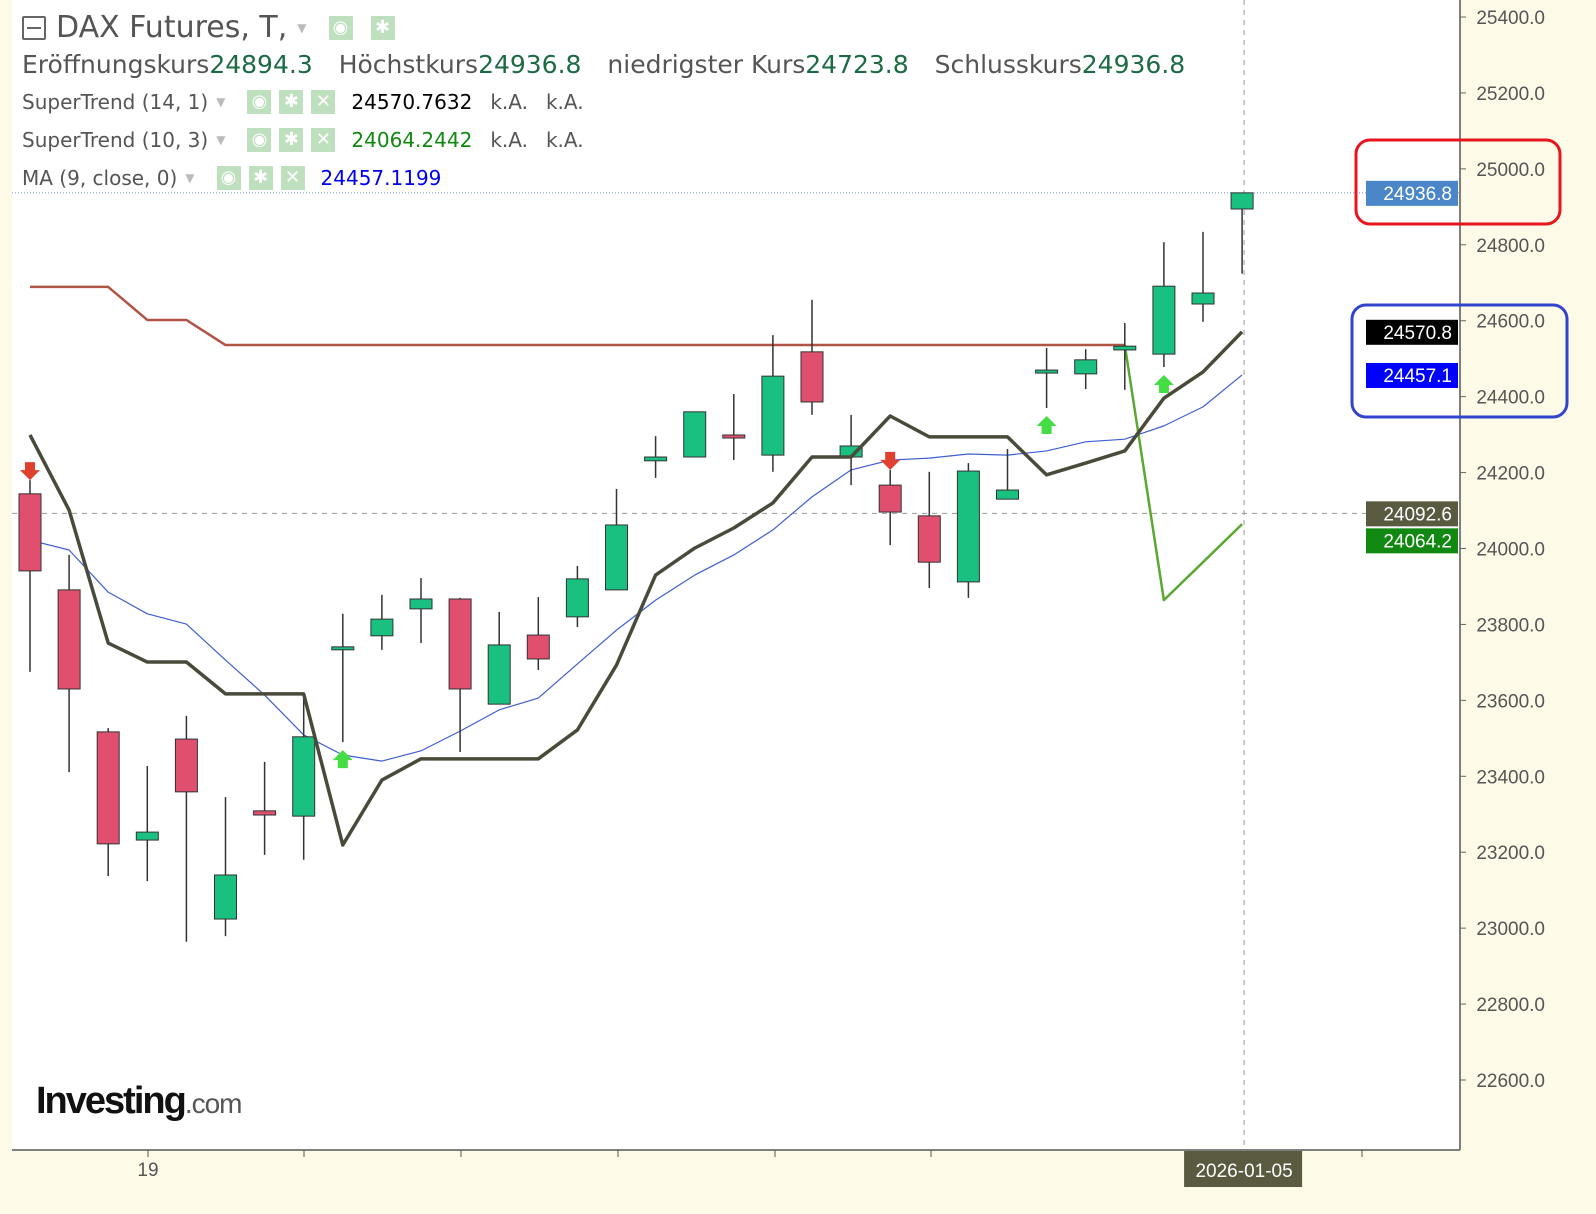 The image size is (1596, 1214). Describe the element at coordinates (115, 102) in the screenshot. I see `indicator-name: SuperTrend (14, 1)` at that location.